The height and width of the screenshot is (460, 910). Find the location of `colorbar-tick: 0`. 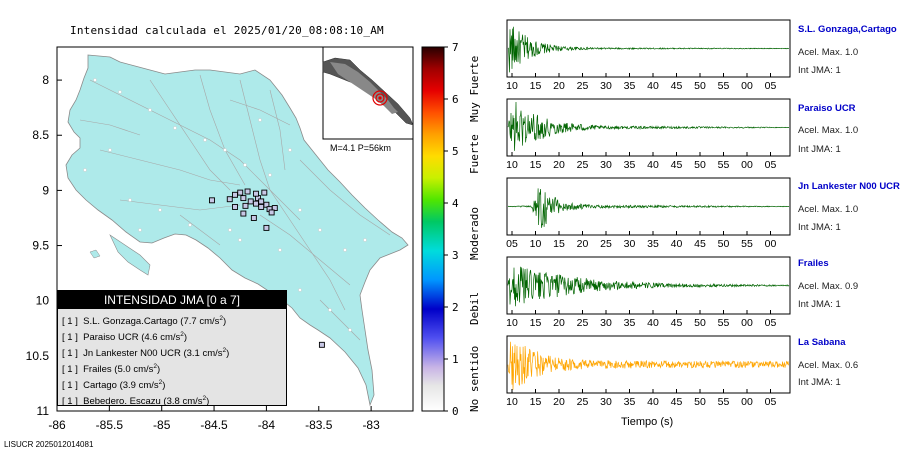

colorbar-tick: 0 is located at coordinates (455, 411).